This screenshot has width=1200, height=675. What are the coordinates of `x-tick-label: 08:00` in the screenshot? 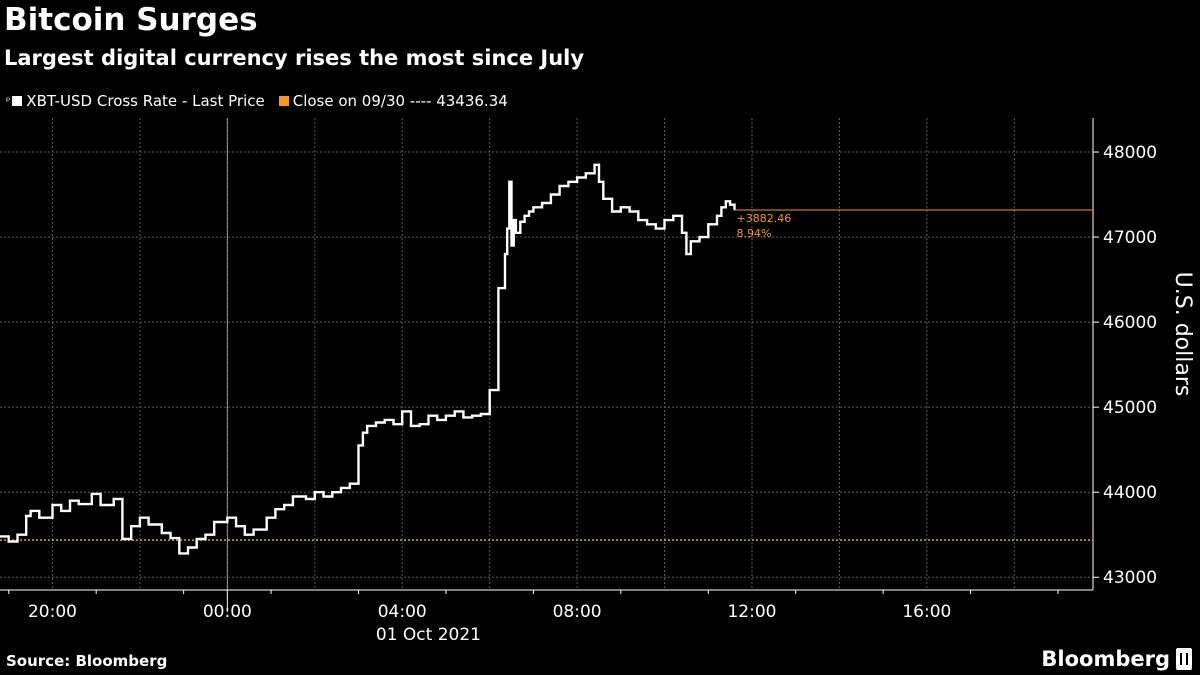 It's located at (577, 612).